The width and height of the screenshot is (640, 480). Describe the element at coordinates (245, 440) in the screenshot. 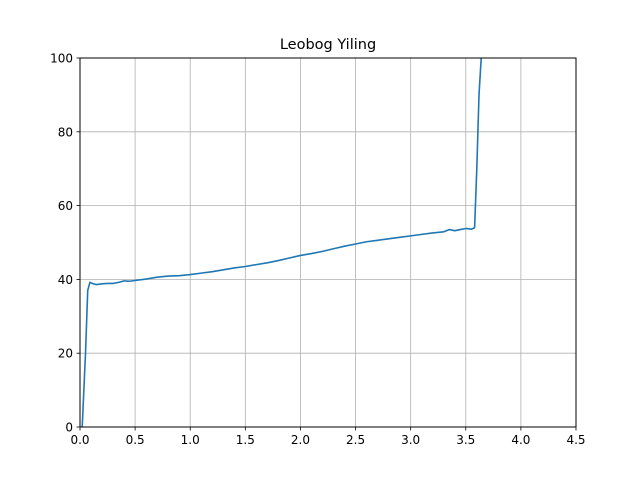

I see `x-tick-label: 1.5` at that location.